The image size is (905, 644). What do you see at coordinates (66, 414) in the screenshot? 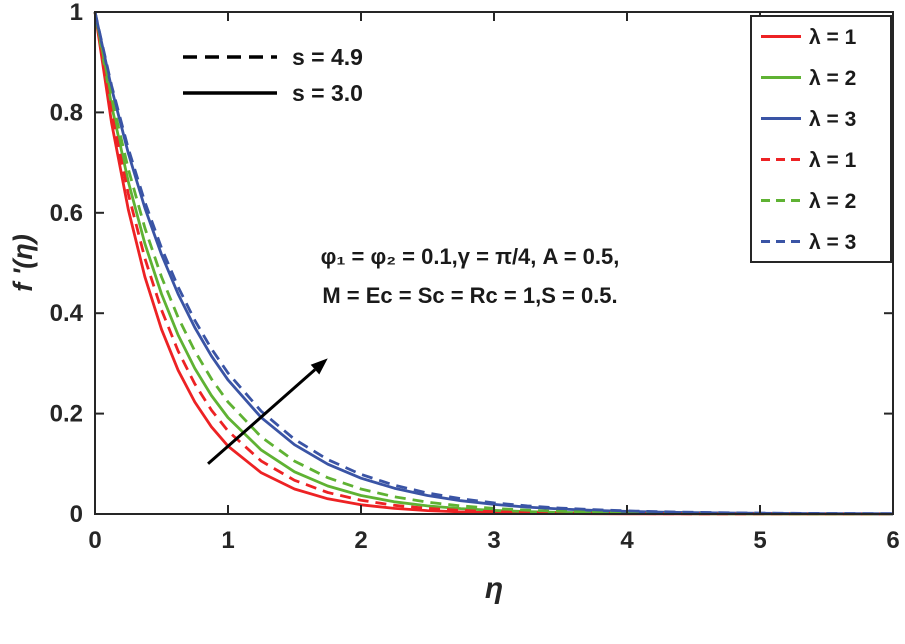
I see `y-tick-label: 0.2` at bounding box center [66, 414].